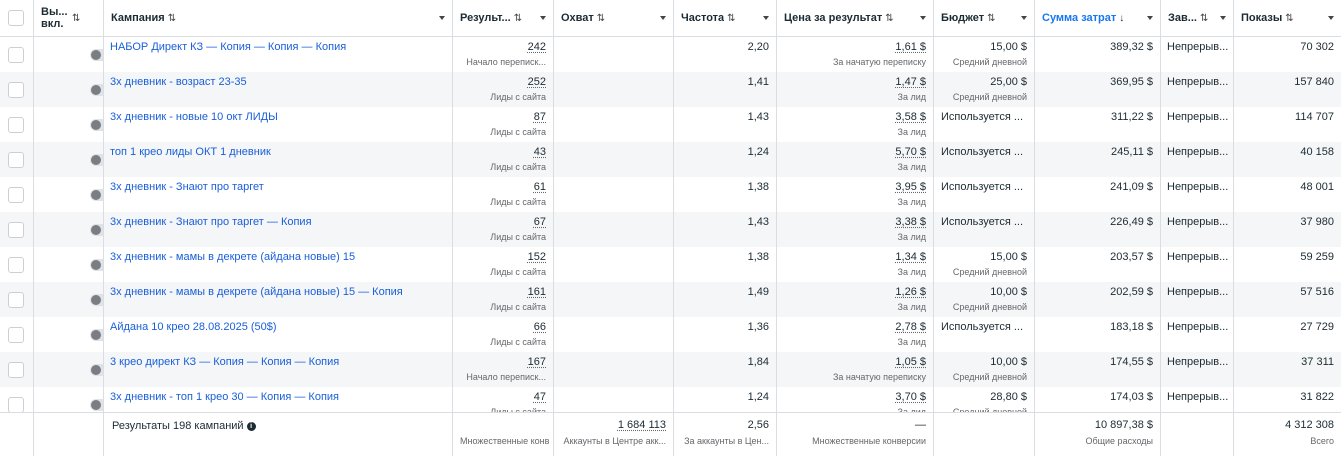 The image size is (1341, 456). I want to click on results-value: 242, so click(537, 47).